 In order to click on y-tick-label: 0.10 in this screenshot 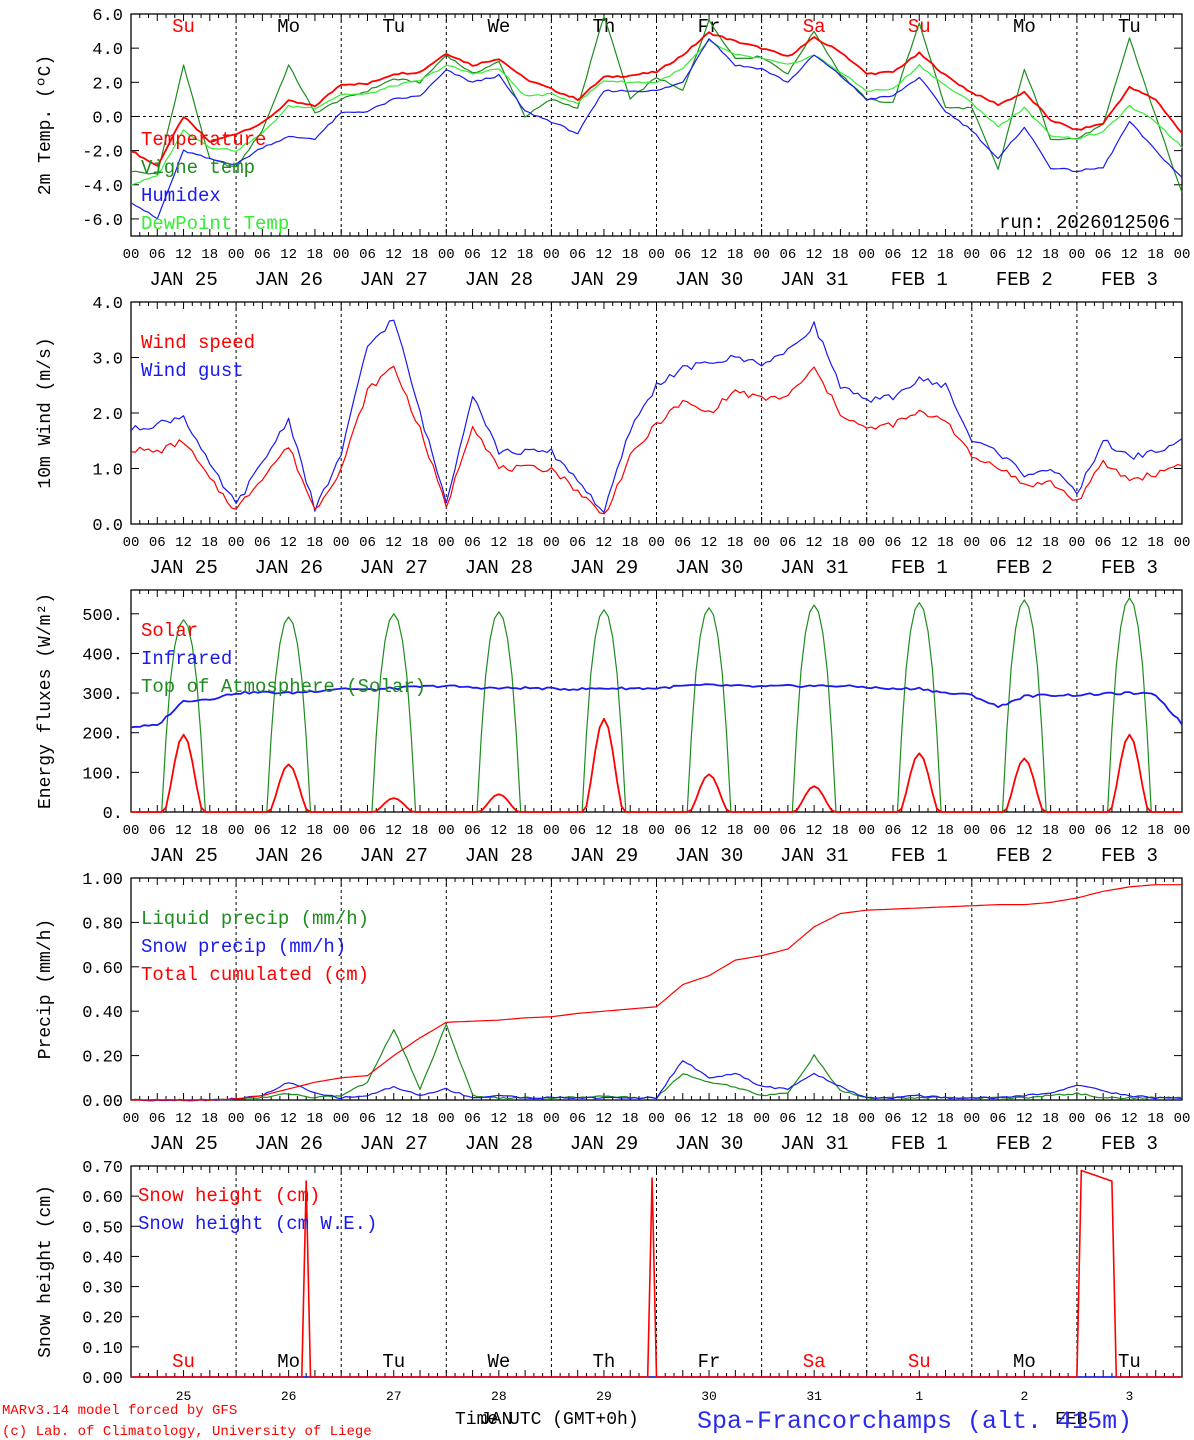, I will do `click(102, 1349)`.